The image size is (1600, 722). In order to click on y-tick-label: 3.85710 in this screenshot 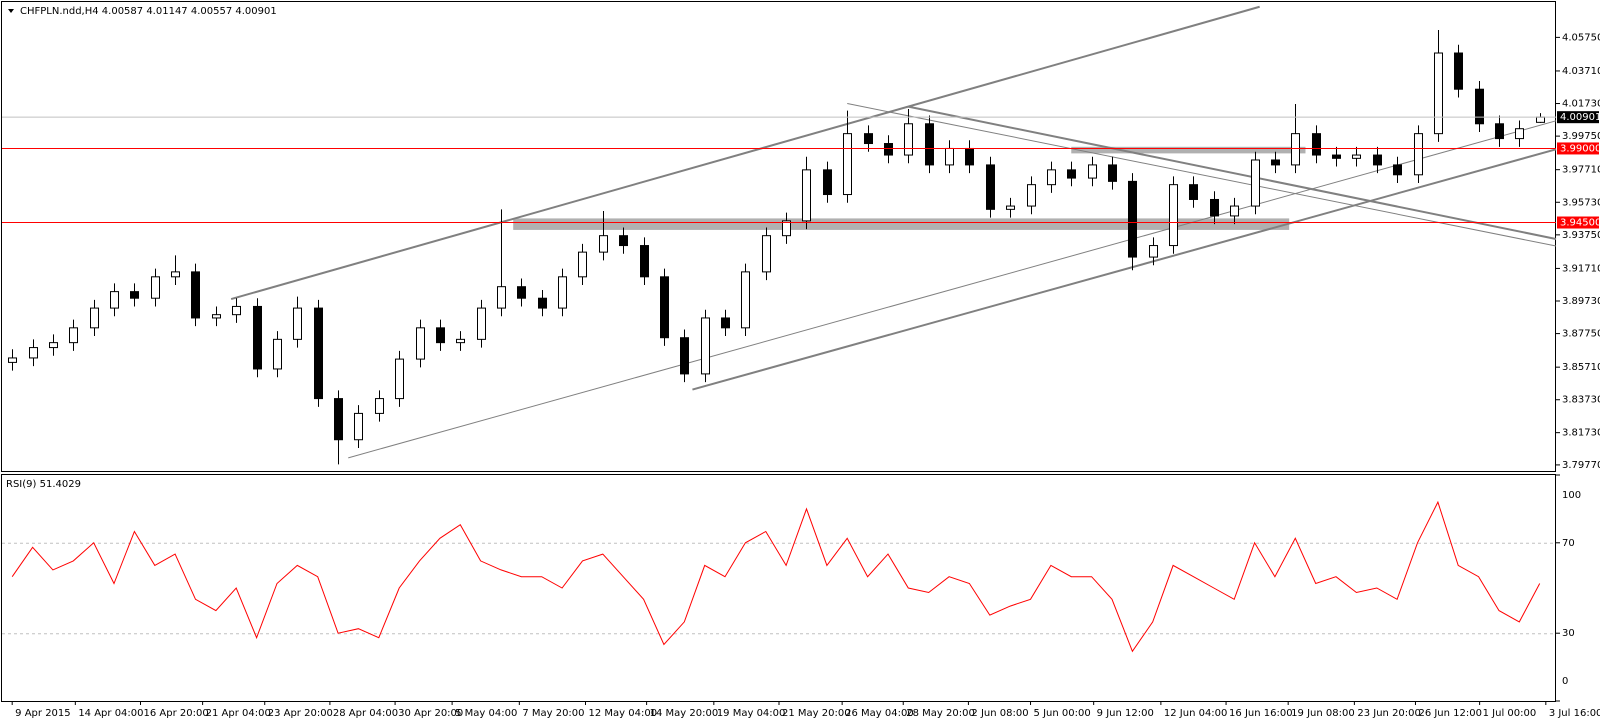, I will do `click(1581, 367)`.